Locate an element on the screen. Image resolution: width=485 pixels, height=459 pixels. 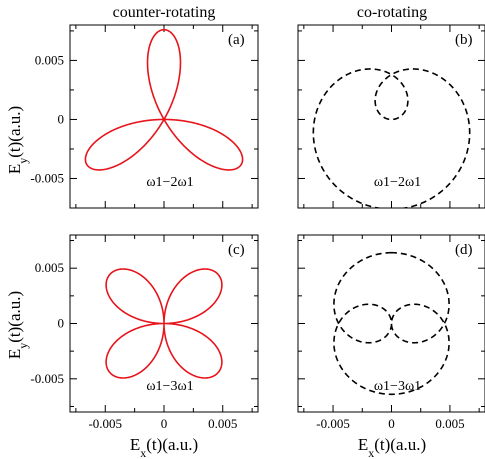
x-axis-label-left: Ex(t)(a.u.) is located at coordinates (164, 447).